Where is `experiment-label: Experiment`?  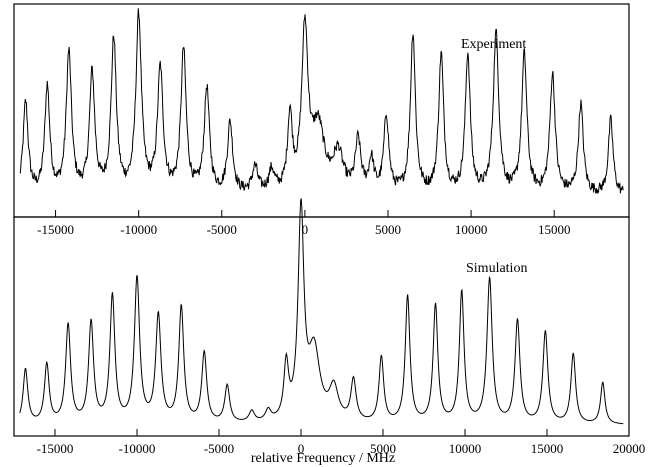 experiment-label: Experiment is located at coordinates (493, 44).